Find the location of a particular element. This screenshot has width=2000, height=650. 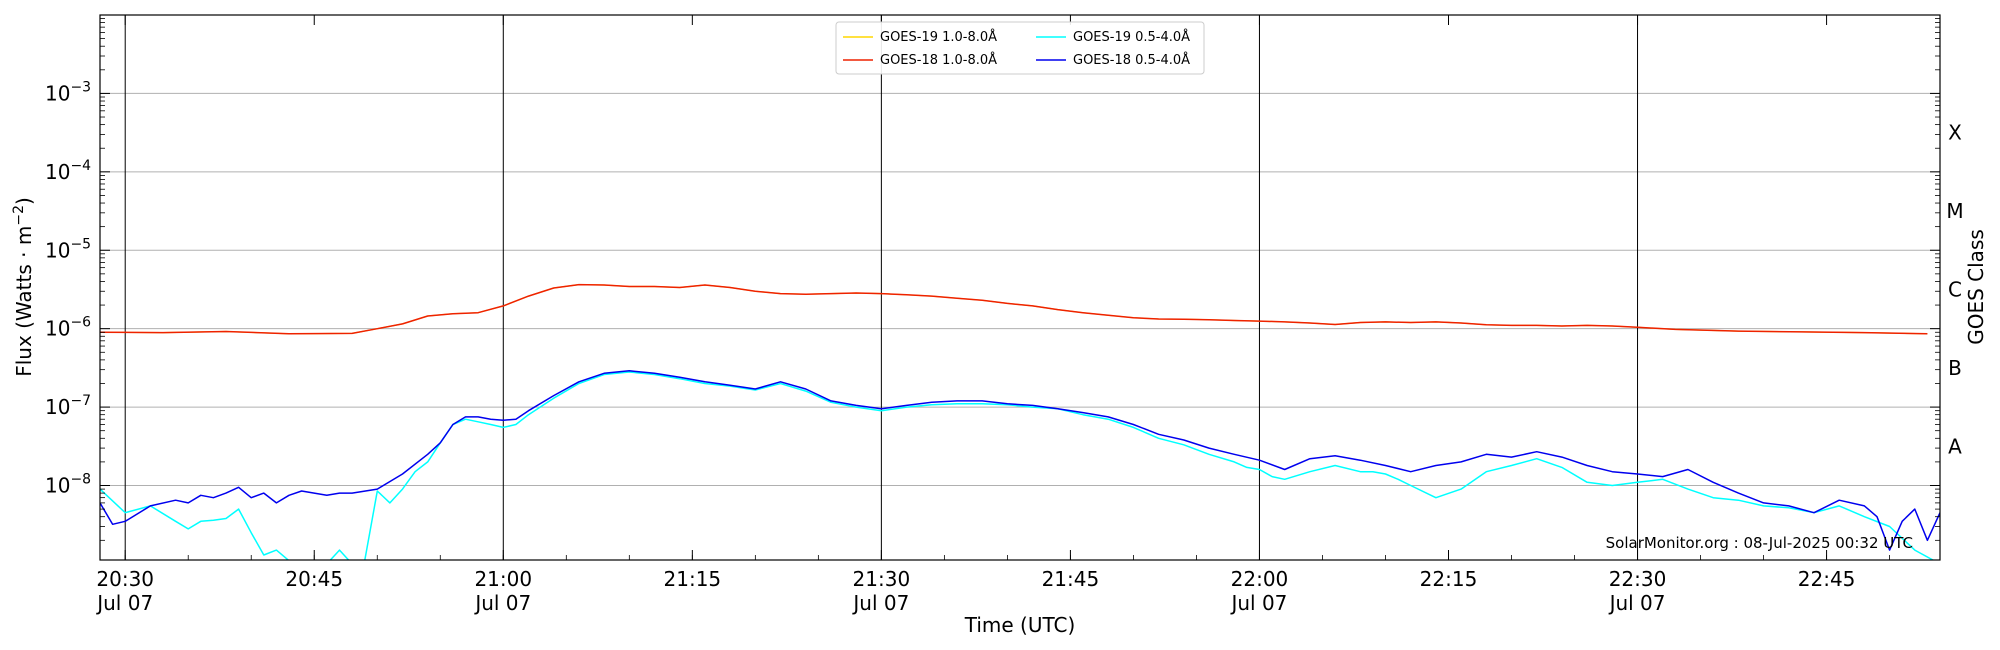

x-tick-label-2: 21:00 is located at coordinates (503, 579).